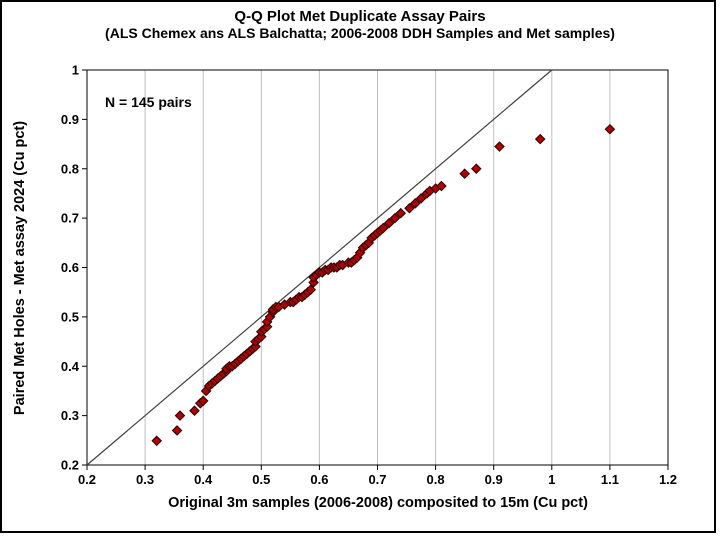  Describe the element at coordinates (360, 16) in the screenshot. I see `chart-title: Q-Q Plot Met Duplicate Assay Pairs` at that location.